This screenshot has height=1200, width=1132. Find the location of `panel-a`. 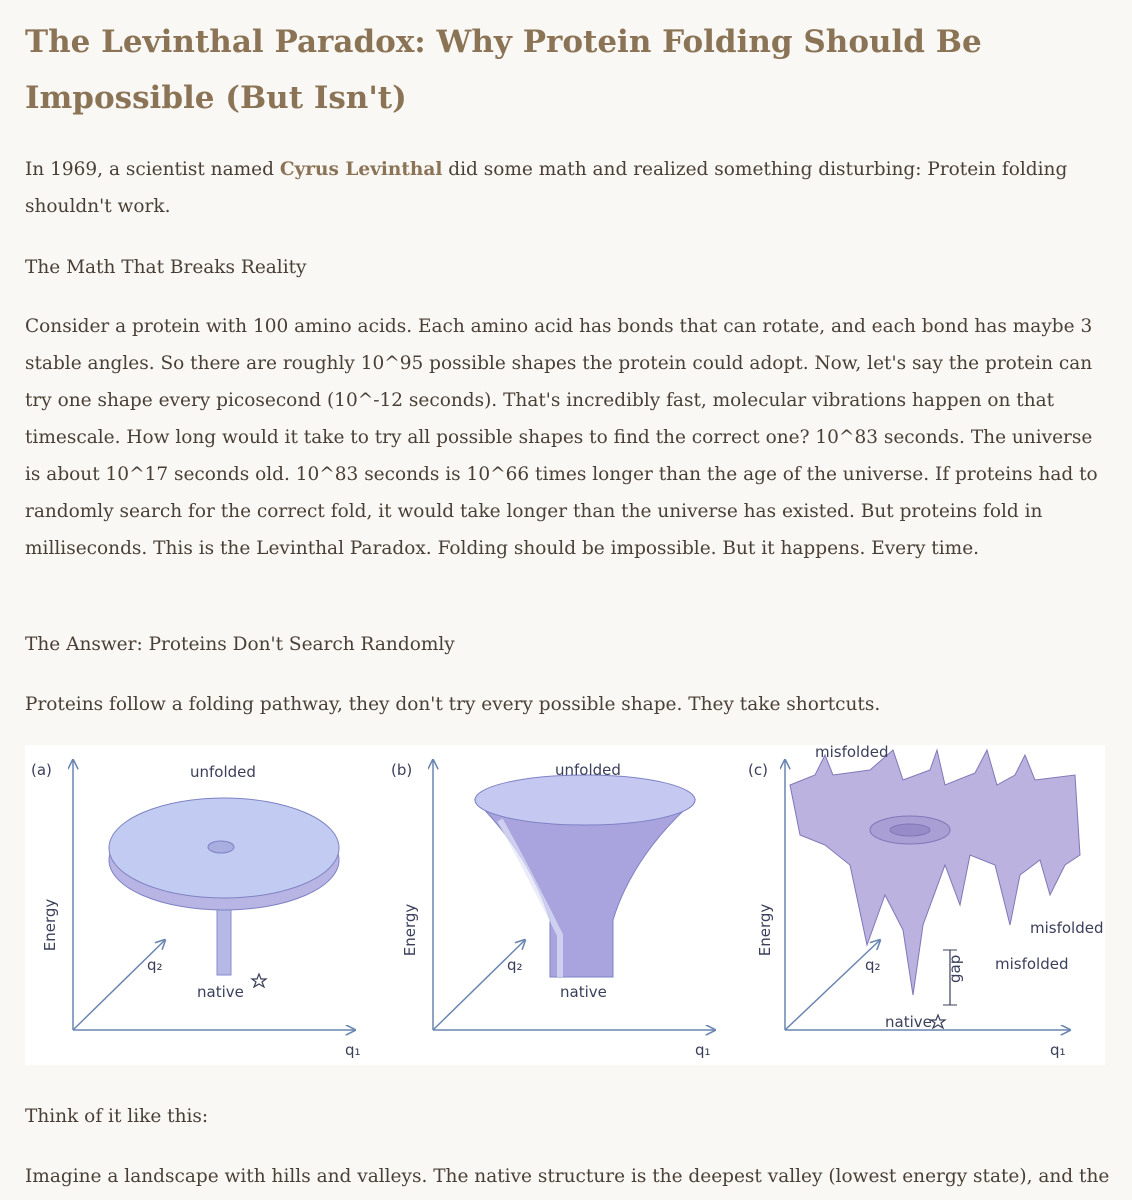

panel-a is located at coordinates (214, 895).